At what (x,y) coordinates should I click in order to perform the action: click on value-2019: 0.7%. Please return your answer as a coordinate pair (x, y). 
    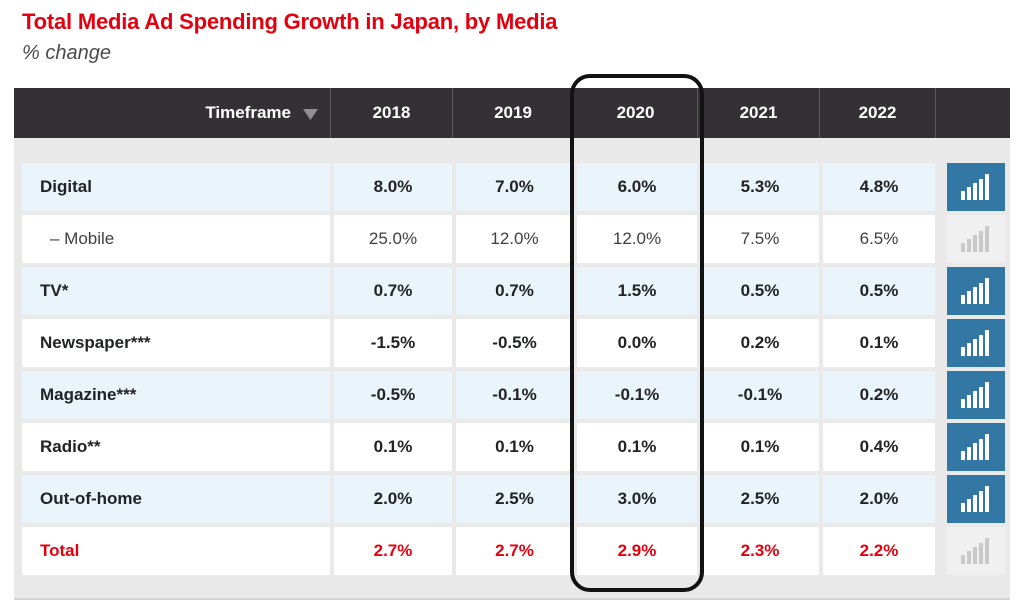
    Looking at the image, I should click on (512, 291).